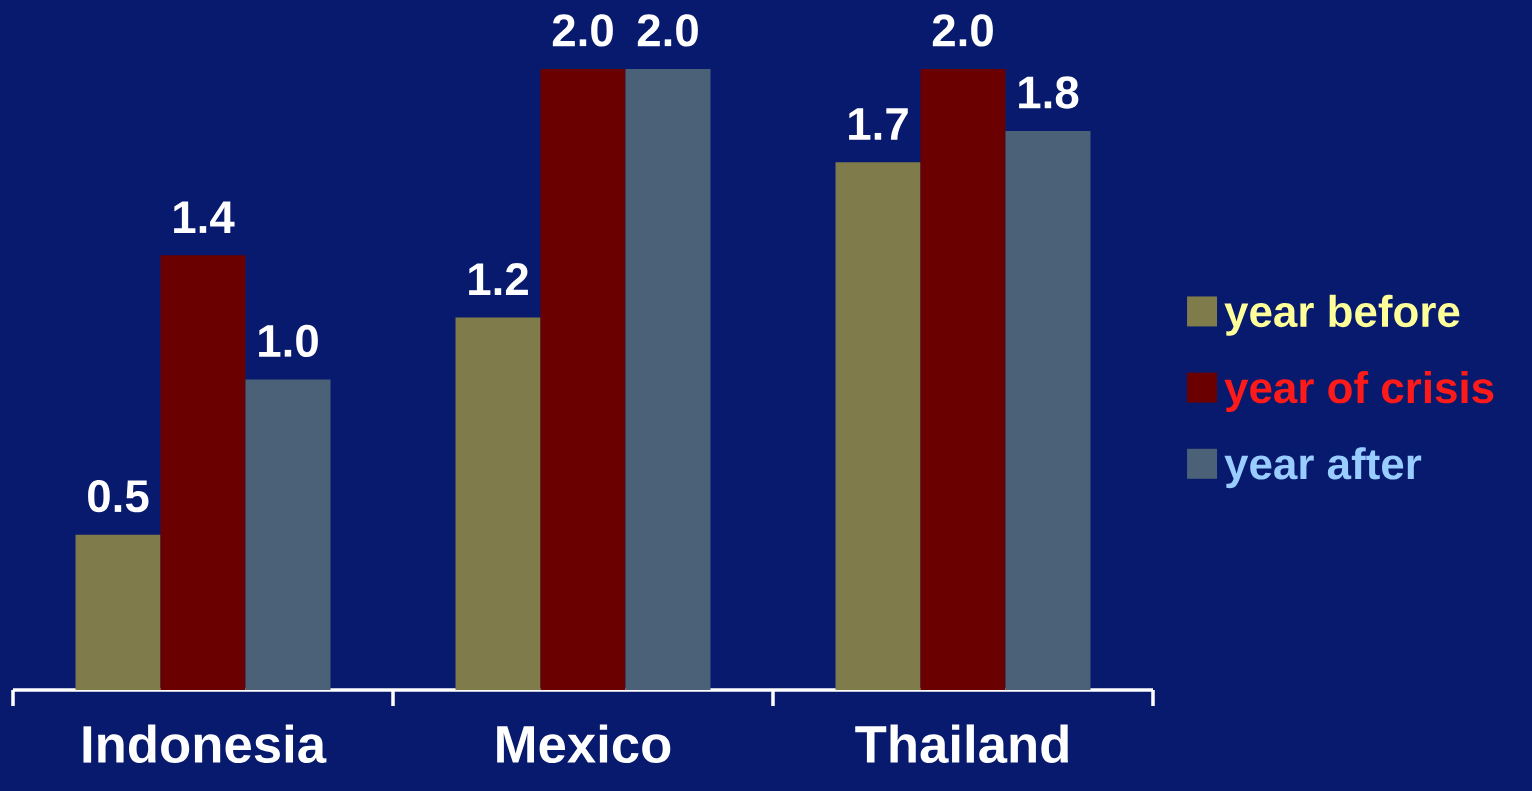 The image size is (1532, 791). I want to click on data-label: 0.5, so click(118, 496).